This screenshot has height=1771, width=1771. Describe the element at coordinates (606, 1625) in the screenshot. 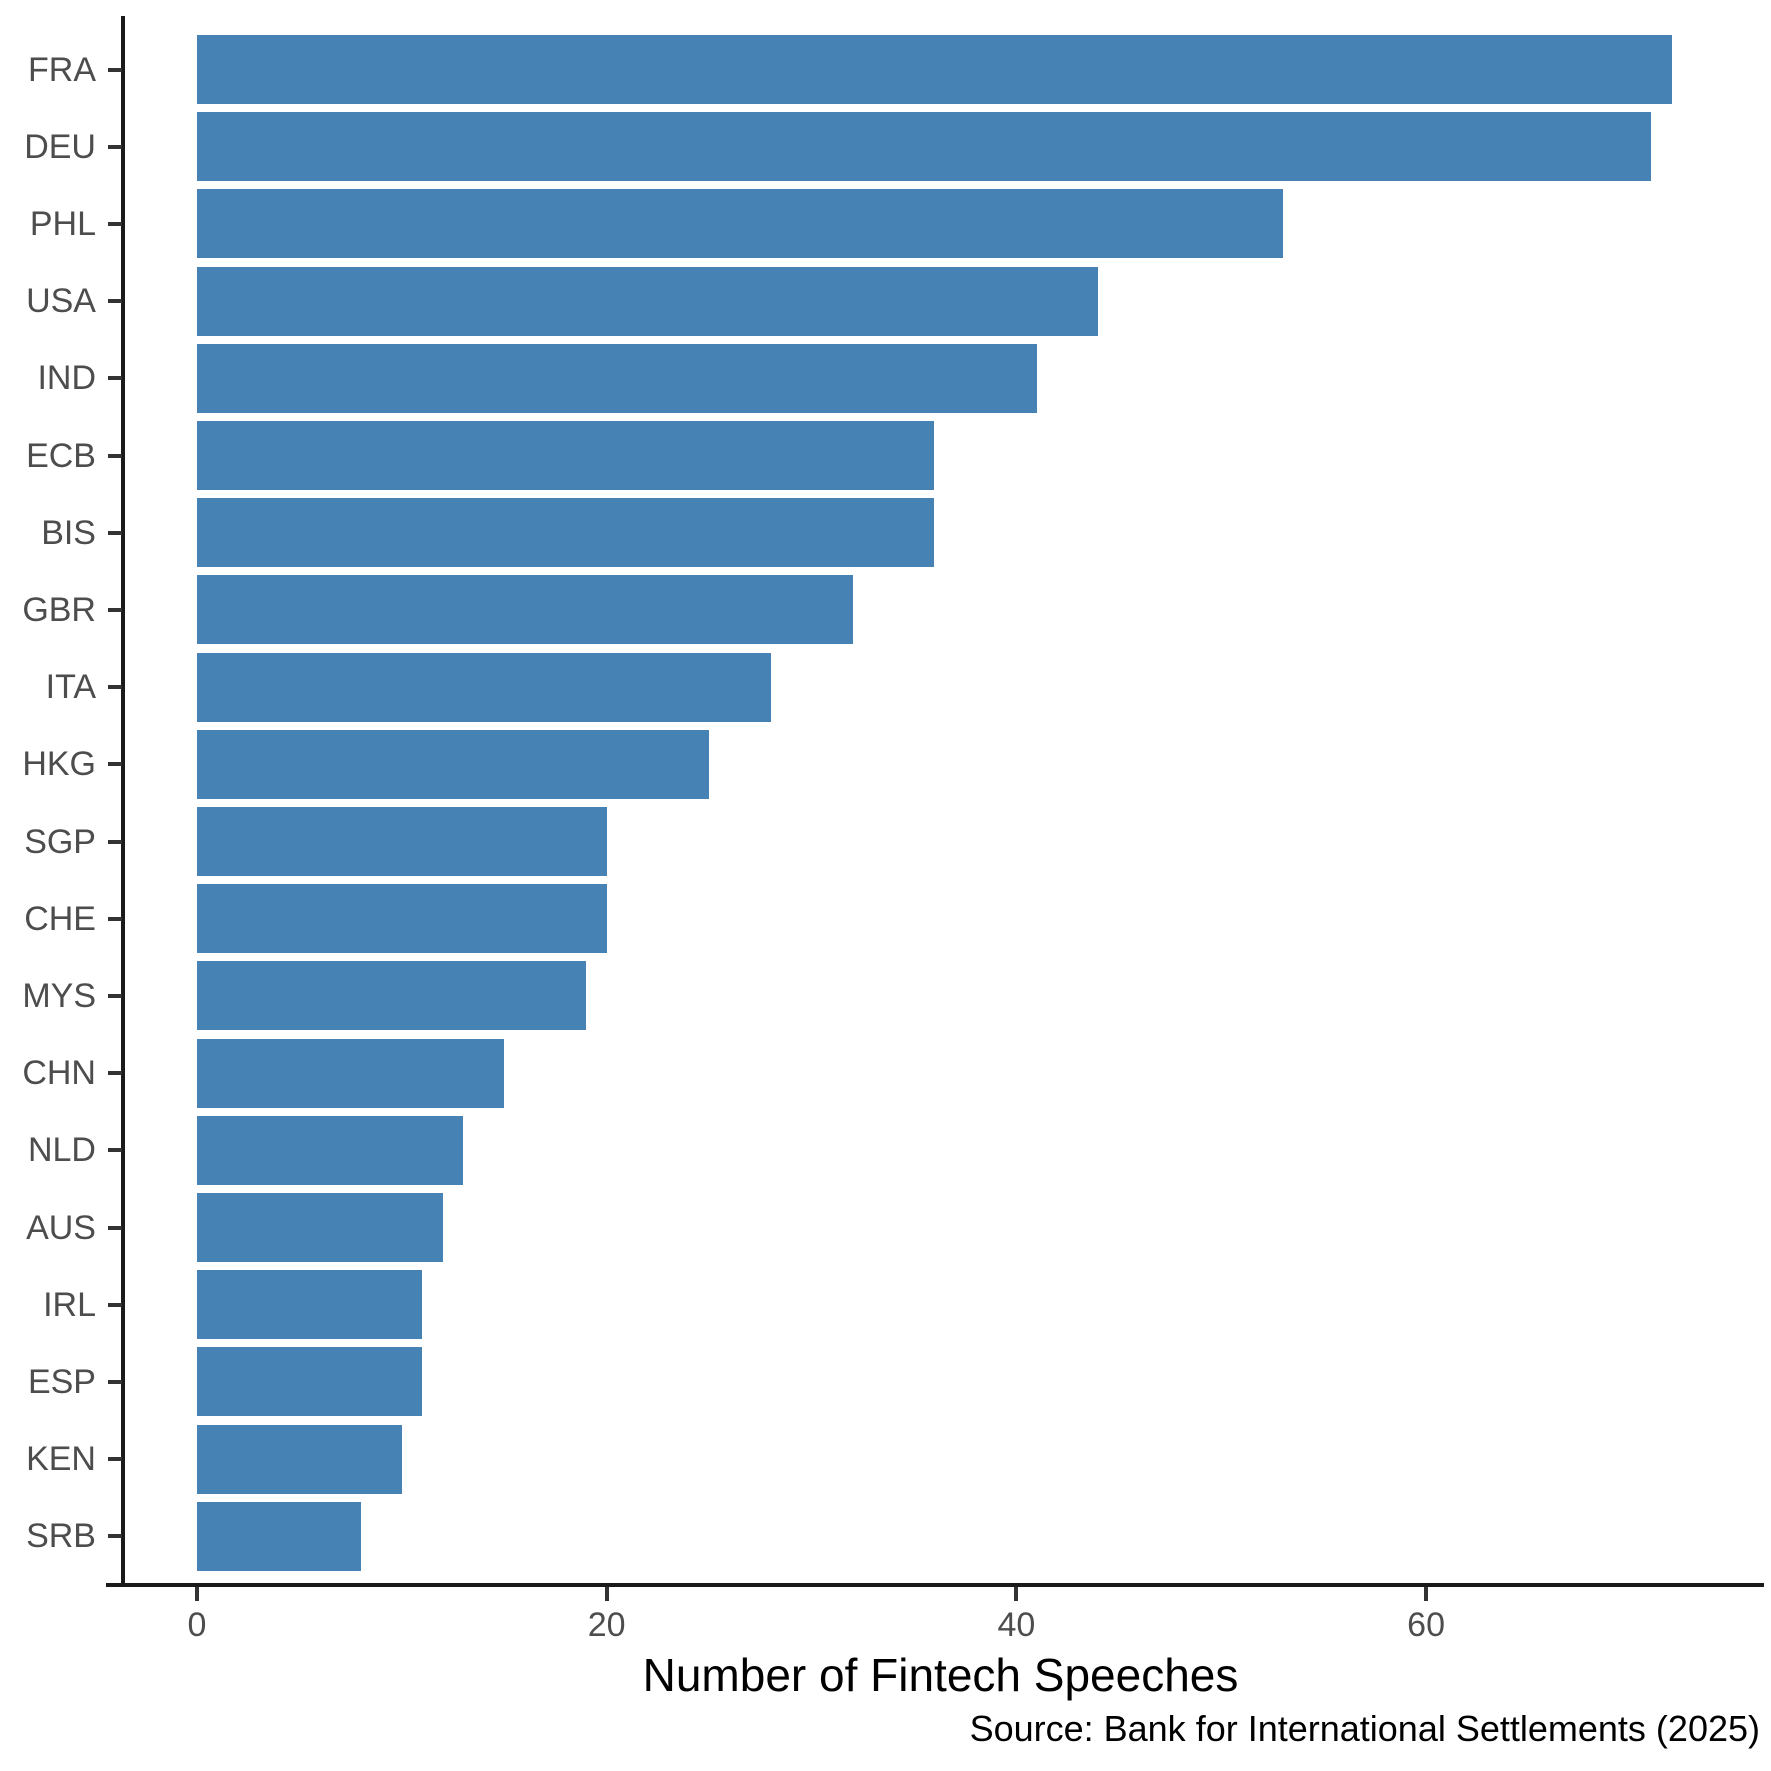

I see `x-tick-label-20: 20` at that location.